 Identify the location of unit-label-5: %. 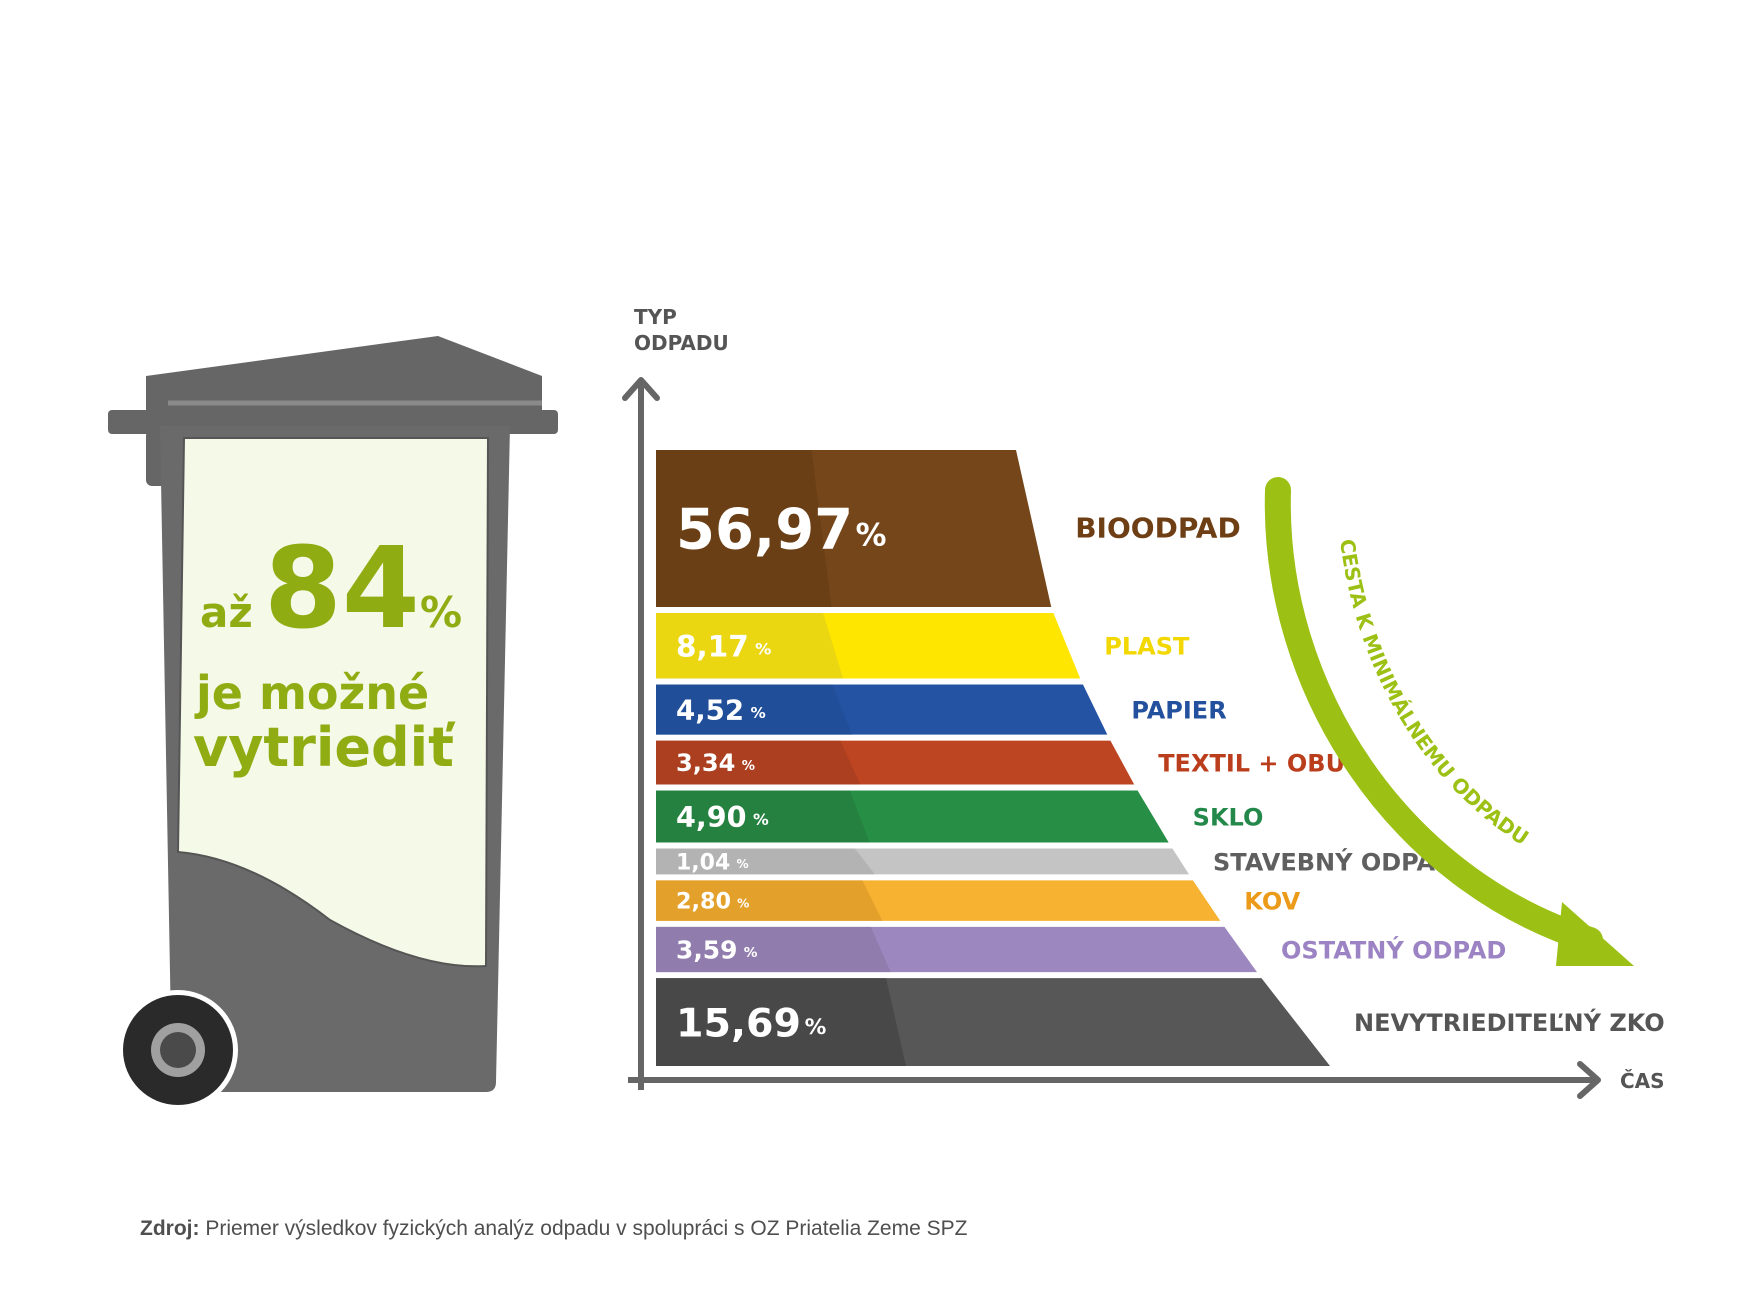
(761, 819).